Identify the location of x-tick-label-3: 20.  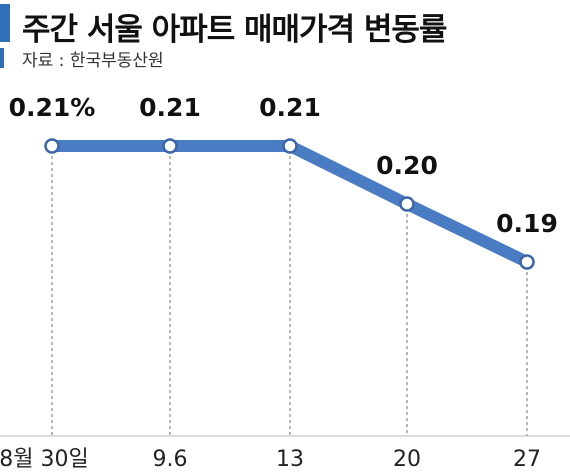
(407, 459).